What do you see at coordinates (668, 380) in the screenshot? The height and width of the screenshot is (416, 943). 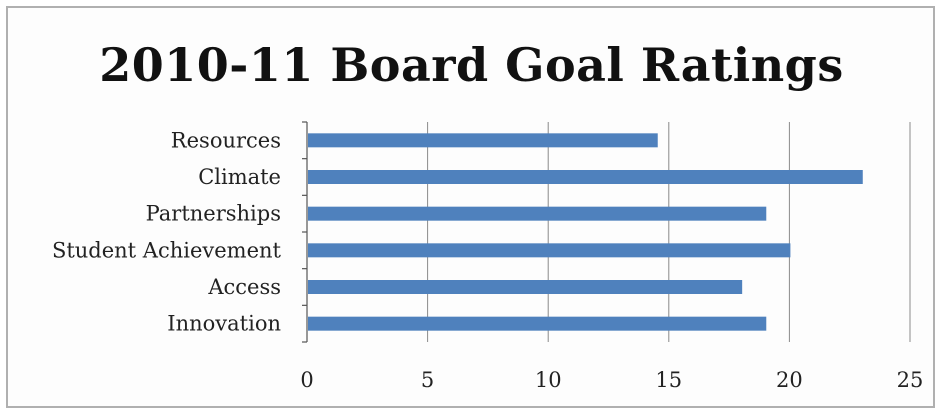 I see `x-tick-label: 15` at bounding box center [668, 380].